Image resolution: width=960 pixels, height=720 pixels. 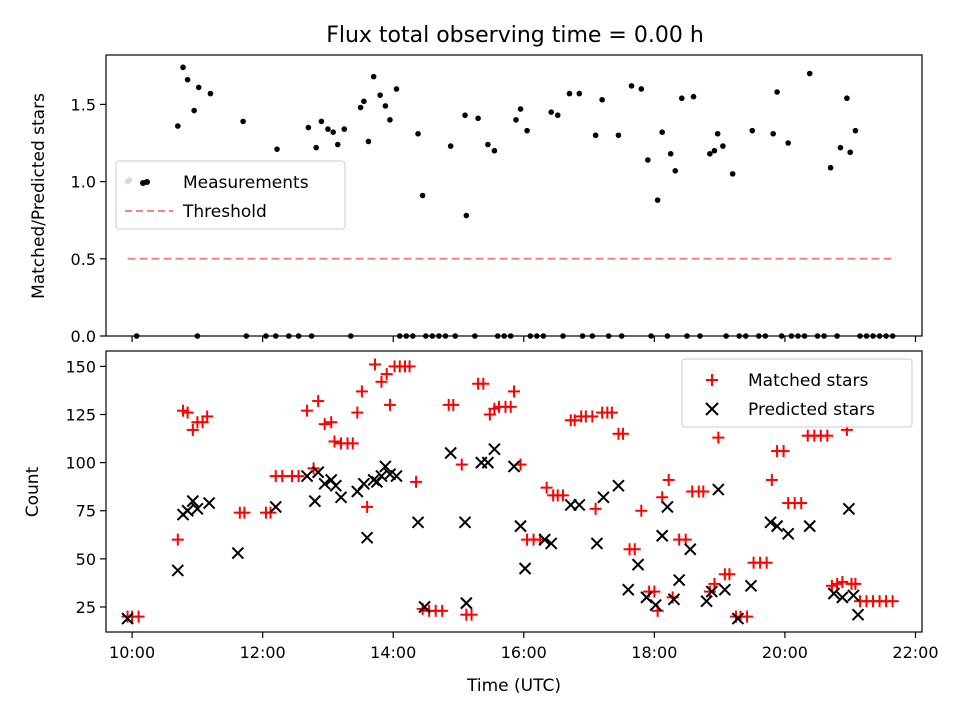 What do you see at coordinates (513, 686) in the screenshot?
I see `x-axis-label: Time (UTC)` at bounding box center [513, 686].